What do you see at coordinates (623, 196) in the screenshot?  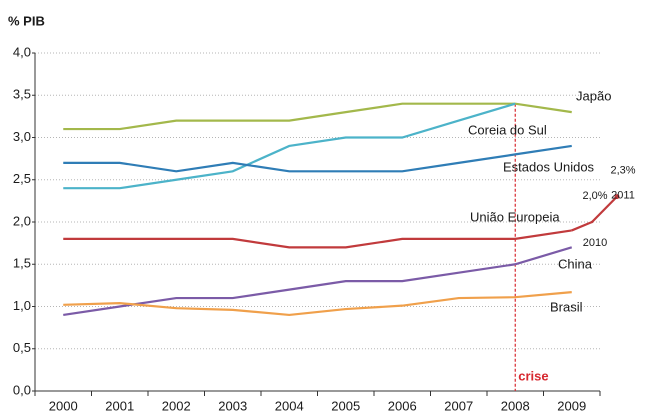 I see `year-label: 2011` at bounding box center [623, 196].